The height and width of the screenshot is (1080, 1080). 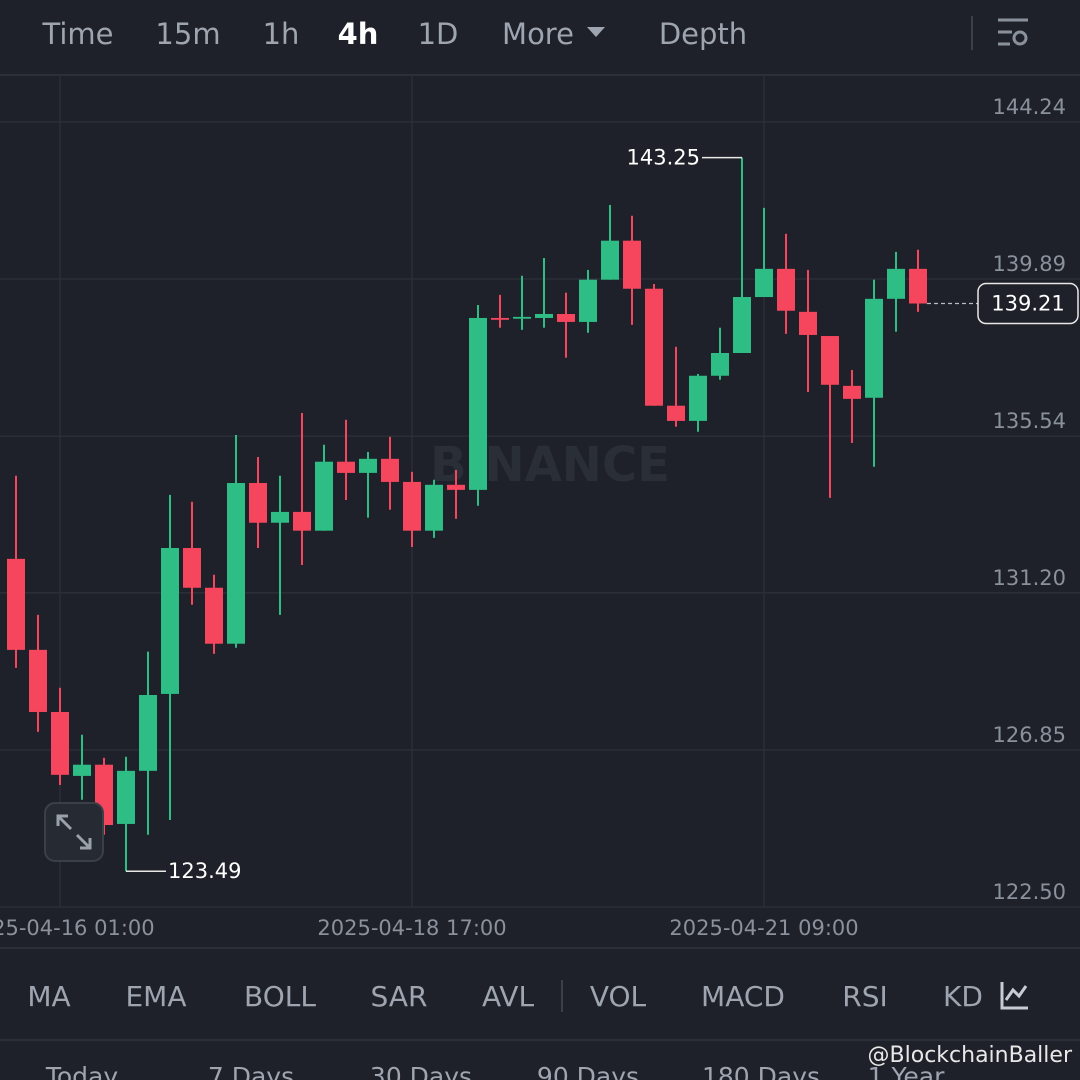 What do you see at coordinates (1029, 421) in the screenshot?
I see `y-tick-label: 135.54` at bounding box center [1029, 421].